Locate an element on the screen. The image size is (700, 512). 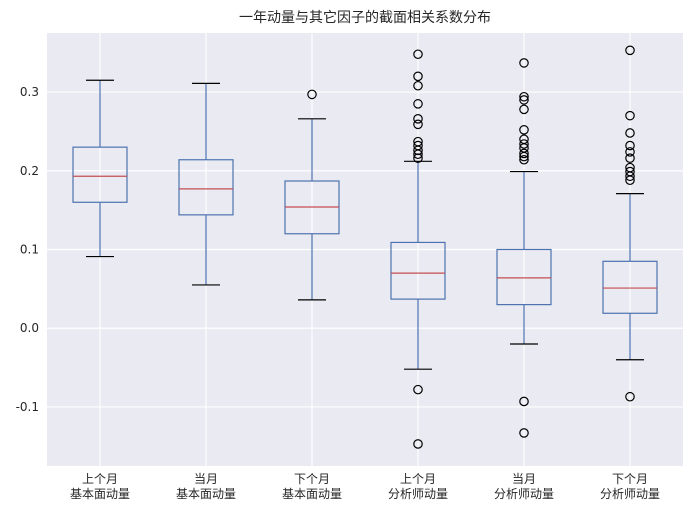
chart-title: 一年动量与其它因子的截面相关系数分布 is located at coordinates (365, 17).